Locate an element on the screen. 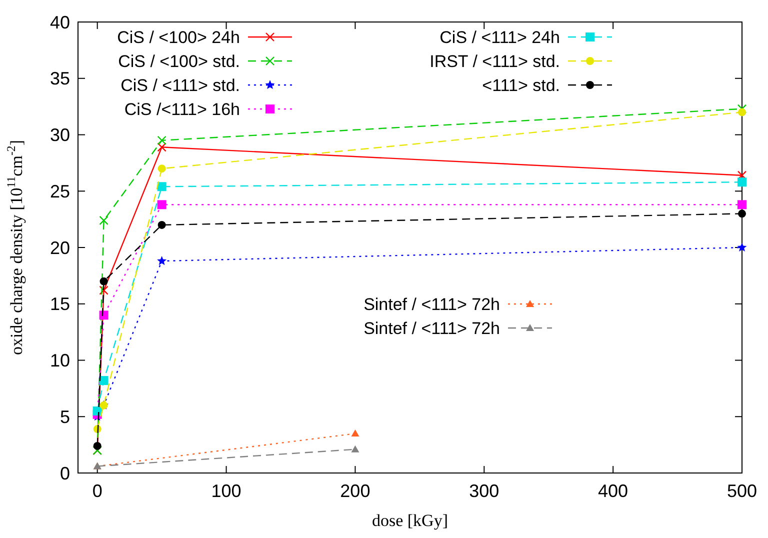  y-tick-label: 10 is located at coordinates (60, 360).